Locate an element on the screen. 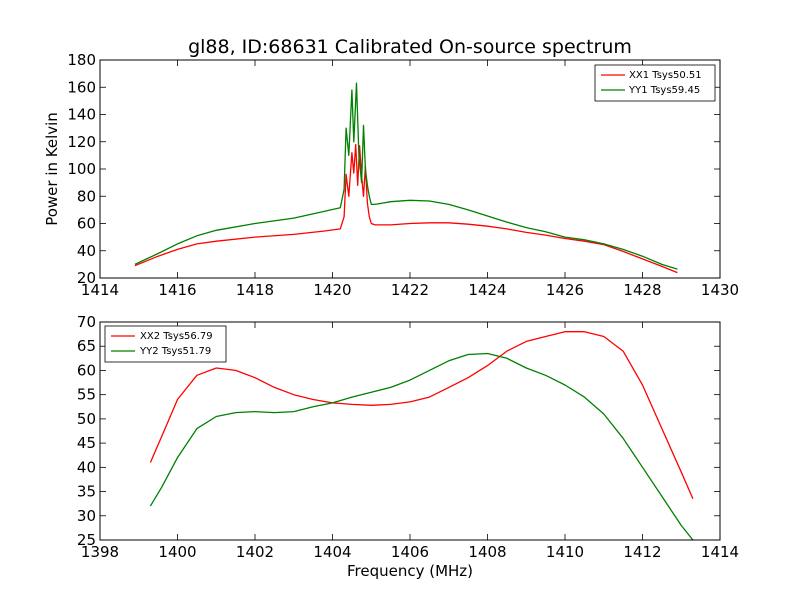 The image size is (800, 600). top-y-tick-label: 80 is located at coordinates (86, 196).